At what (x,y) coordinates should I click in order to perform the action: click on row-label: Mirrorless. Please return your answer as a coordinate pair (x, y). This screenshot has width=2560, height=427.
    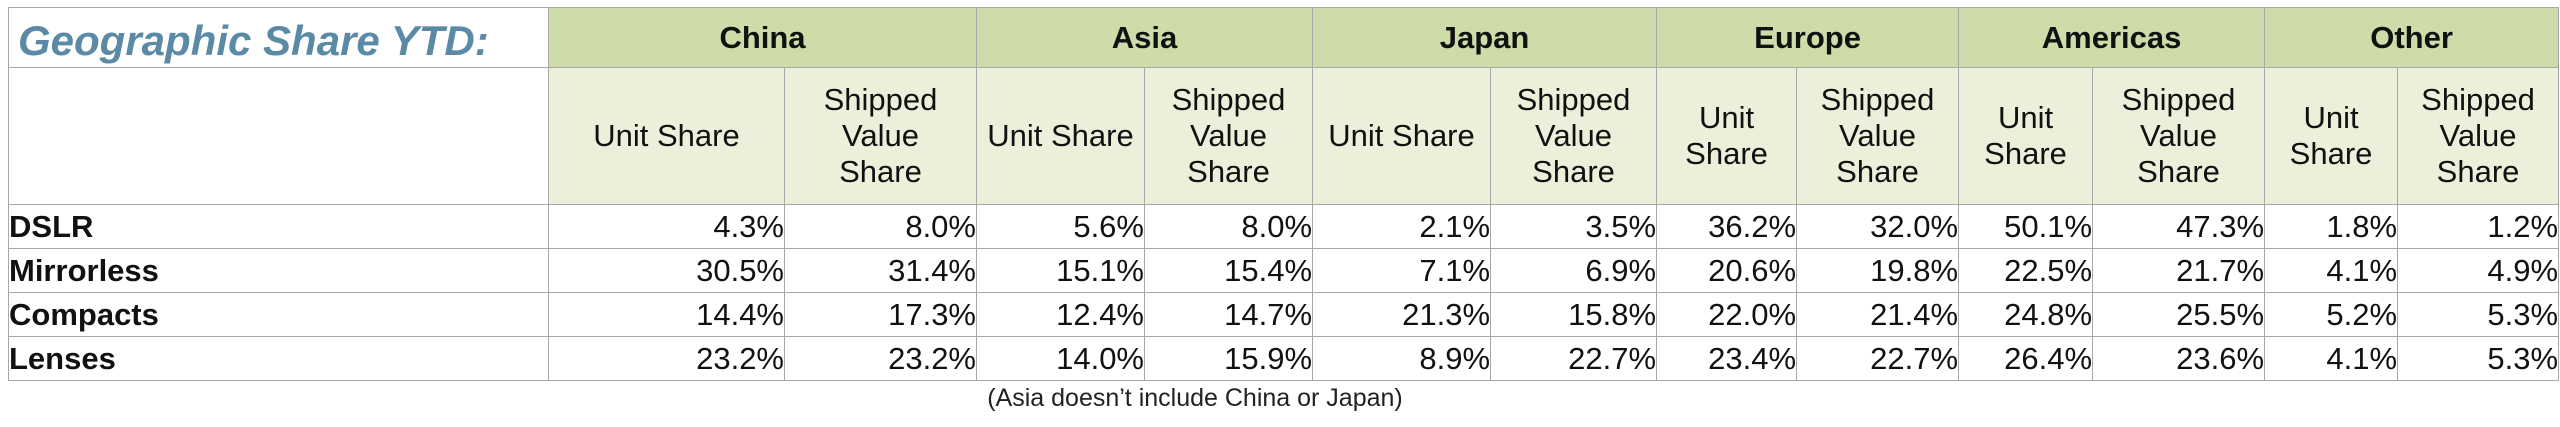
    Looking at the image, I should click on (278, 270).